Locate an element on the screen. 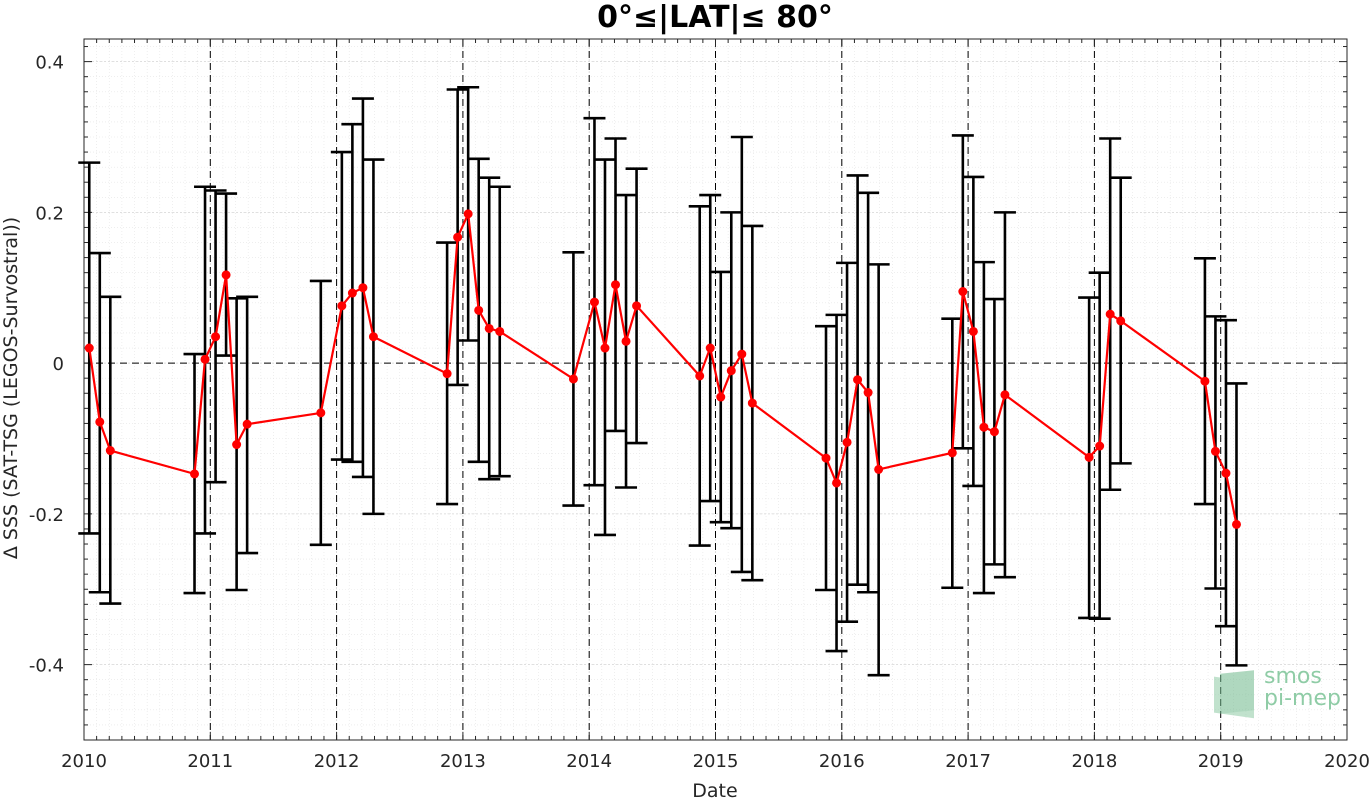  logo-text-pi-mep: pi-mep is located at coordinates (1302, 698).